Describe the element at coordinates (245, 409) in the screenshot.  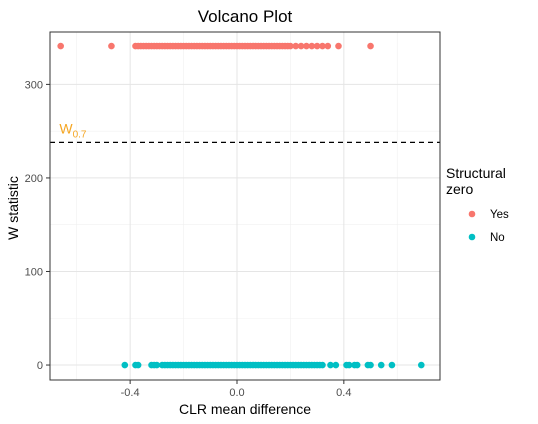
I see `x-axis-title: CLR mean difference` at that location.